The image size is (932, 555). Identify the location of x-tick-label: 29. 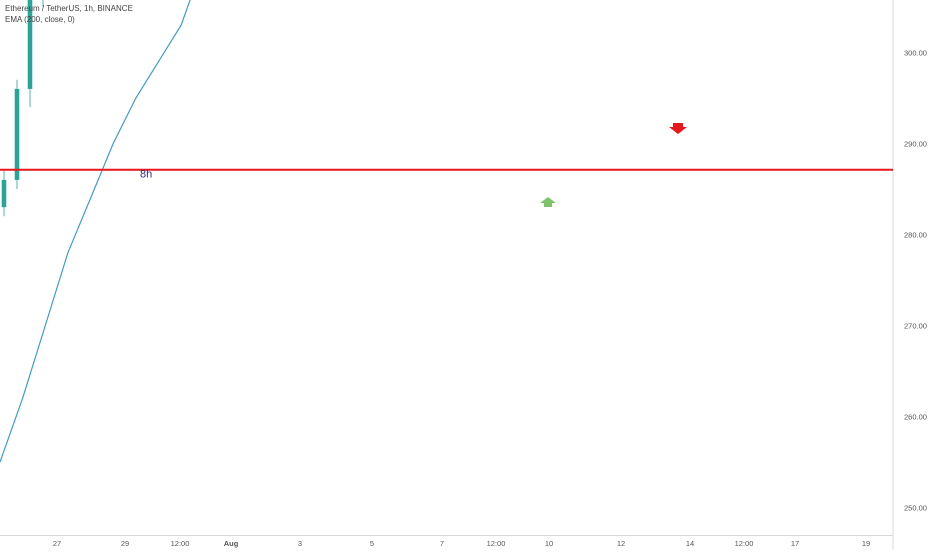
(125, 543).